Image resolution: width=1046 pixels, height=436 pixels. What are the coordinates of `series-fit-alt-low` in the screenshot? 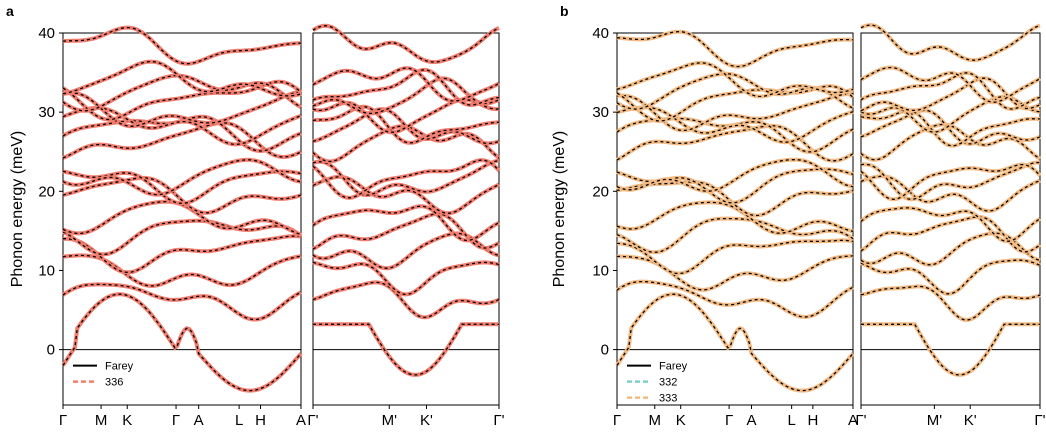 It's located at (735, 342).